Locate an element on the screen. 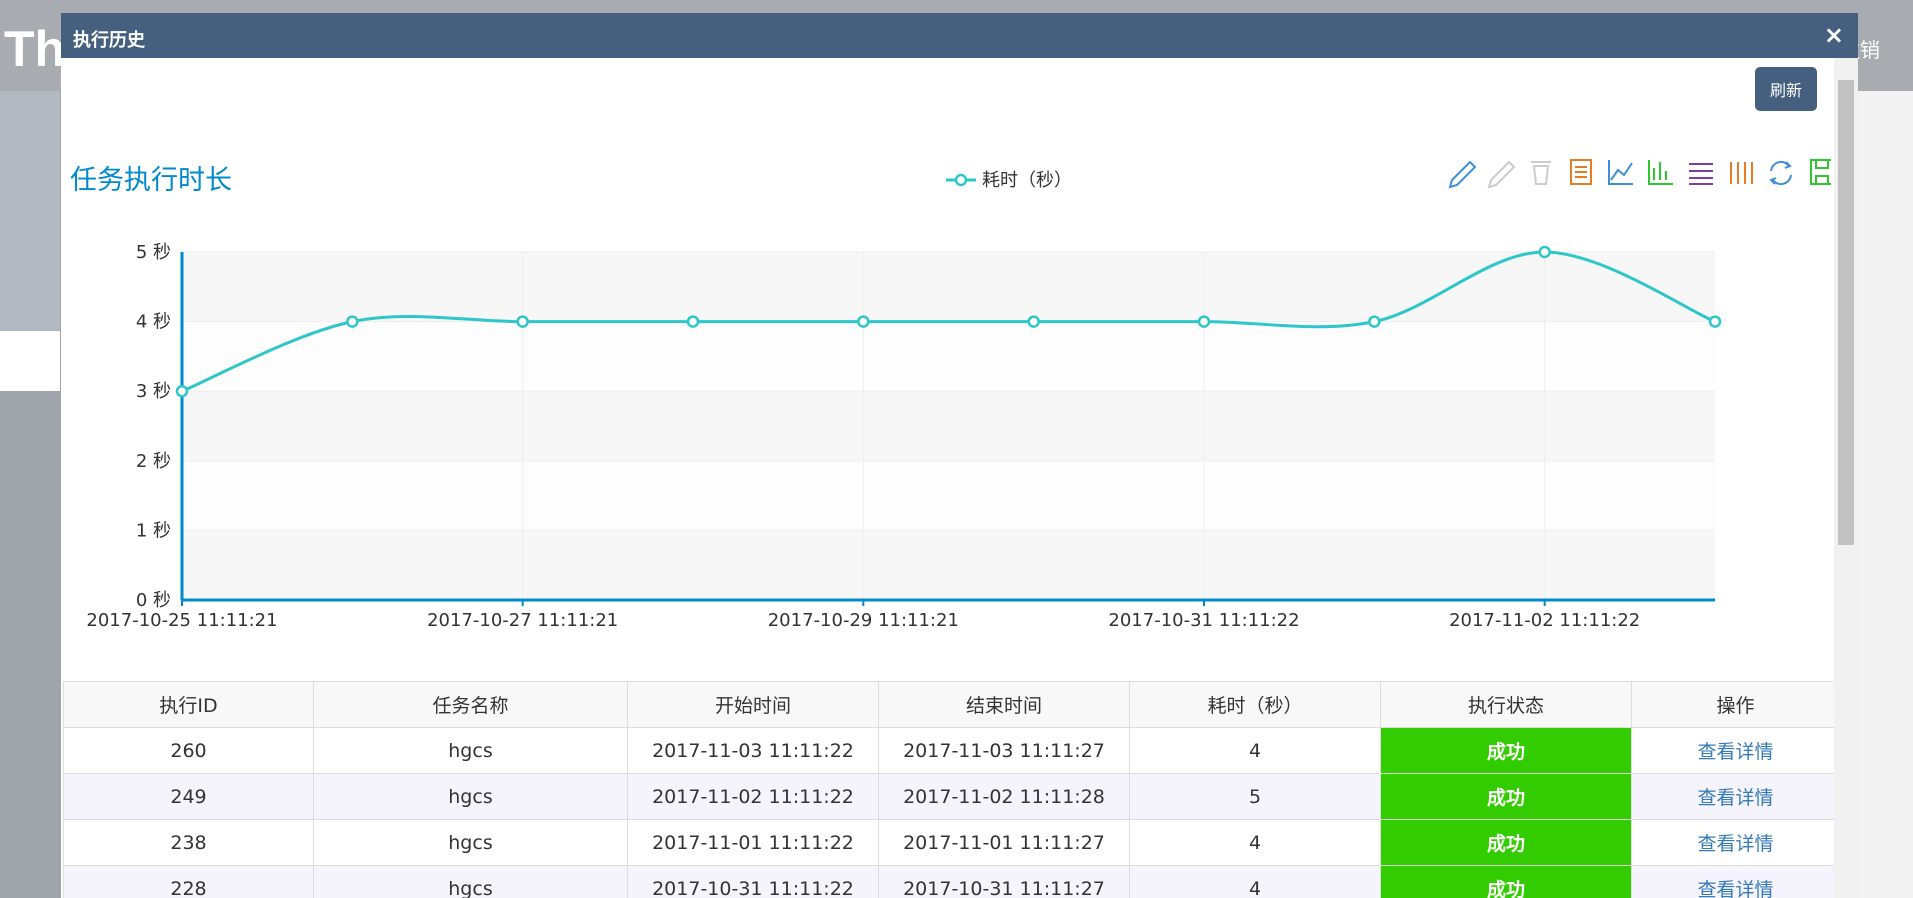  table-cell: 260 is located at coordinates (188, 750).